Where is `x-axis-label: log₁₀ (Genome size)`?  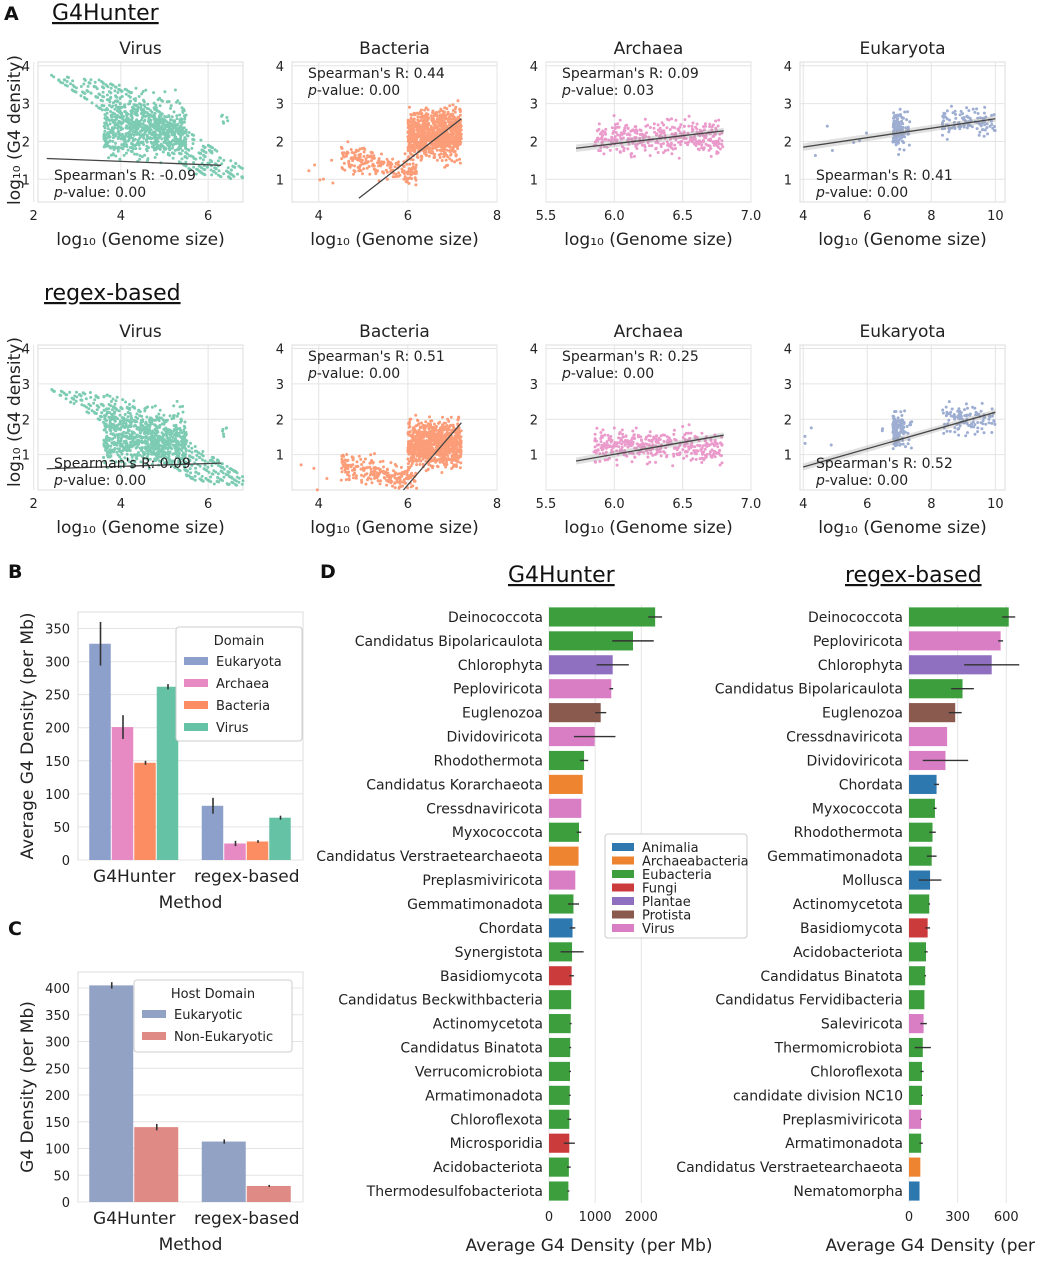
x-axis-label: log₁₀ (Genome size) is located at coordinates (394, 528).